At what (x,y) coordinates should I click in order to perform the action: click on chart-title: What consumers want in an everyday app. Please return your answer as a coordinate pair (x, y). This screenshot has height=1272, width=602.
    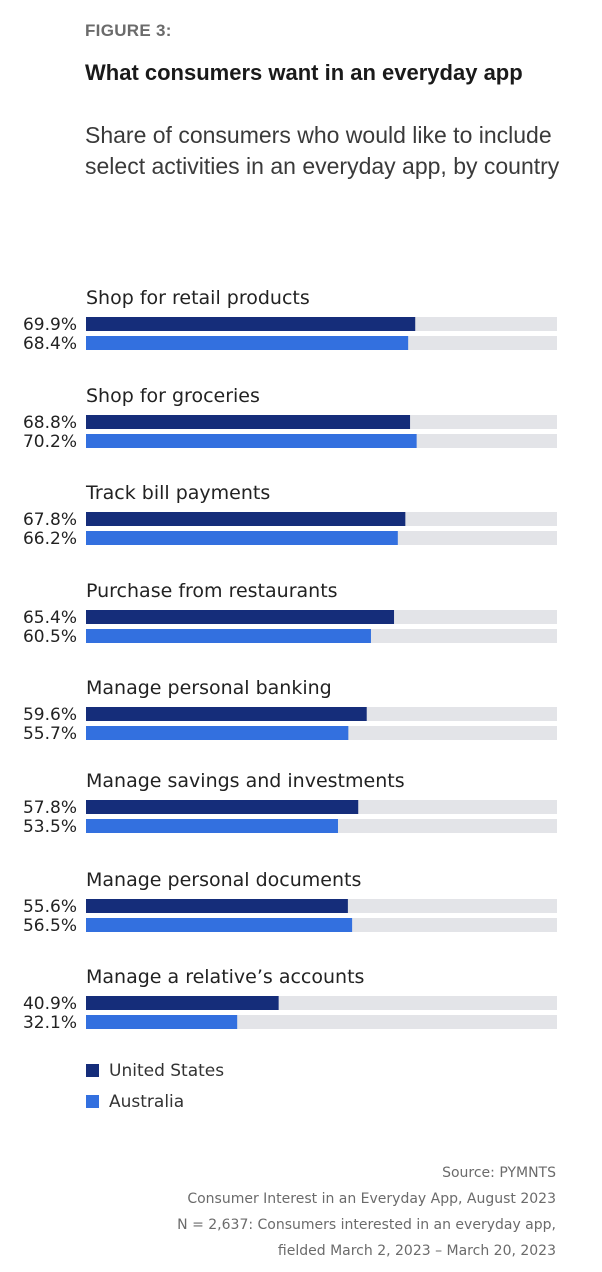
    Looking at the image, I should click on (304, 72).